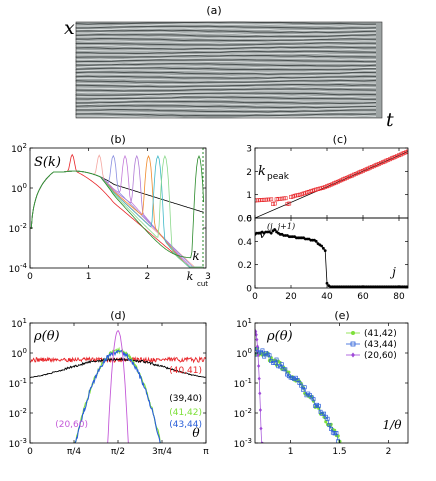 The image size is (436, 481). What do you see at coordinates (326, 422) in the screenshot?
I see `rho-inverse-circle-point` at bounding box center [326, 422].